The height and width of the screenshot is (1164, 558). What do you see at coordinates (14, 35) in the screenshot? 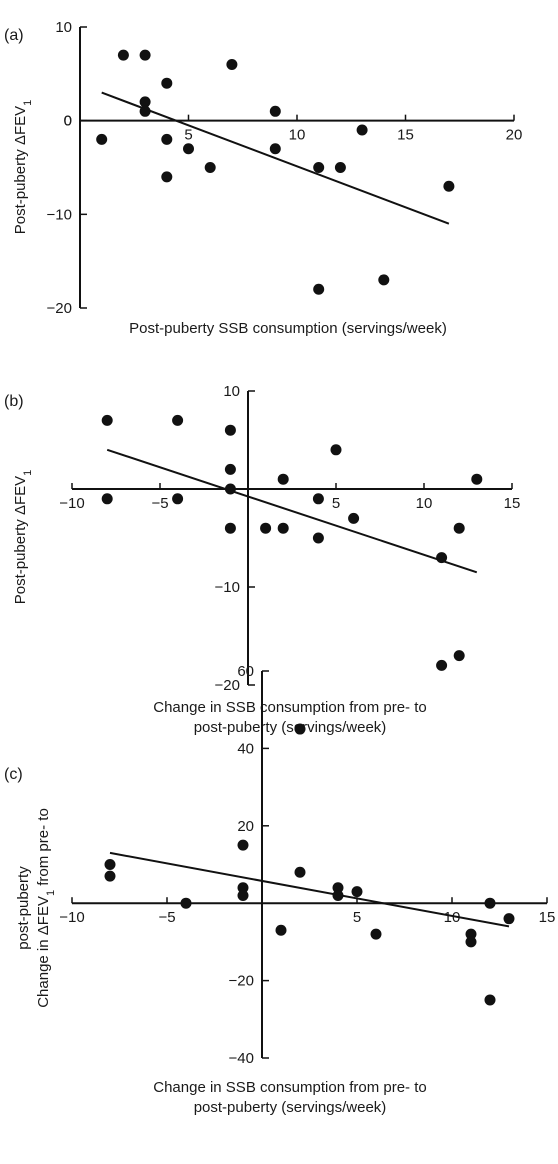
I see `panel-label: (a)` at bounding box center [14, 35].